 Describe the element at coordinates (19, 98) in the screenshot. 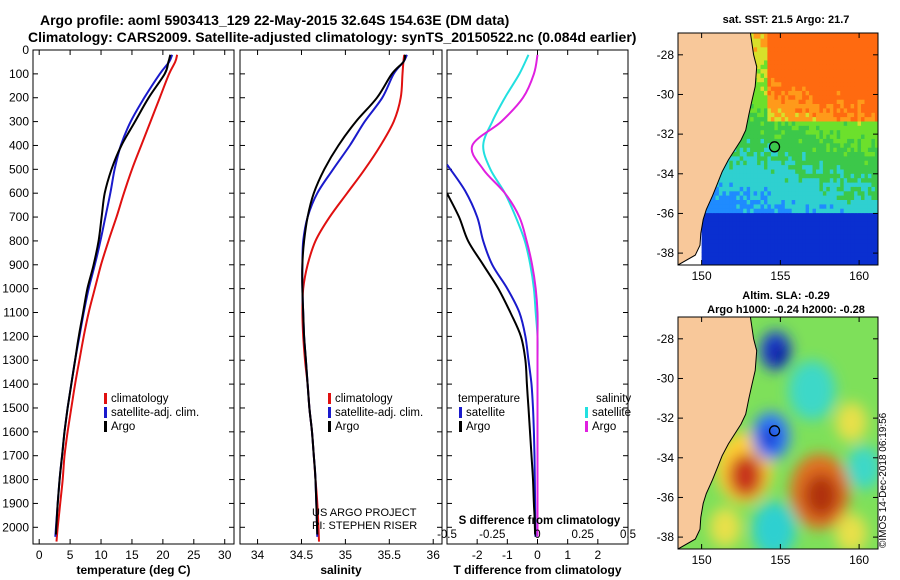

I see `y-tick-label: 200` at that location.